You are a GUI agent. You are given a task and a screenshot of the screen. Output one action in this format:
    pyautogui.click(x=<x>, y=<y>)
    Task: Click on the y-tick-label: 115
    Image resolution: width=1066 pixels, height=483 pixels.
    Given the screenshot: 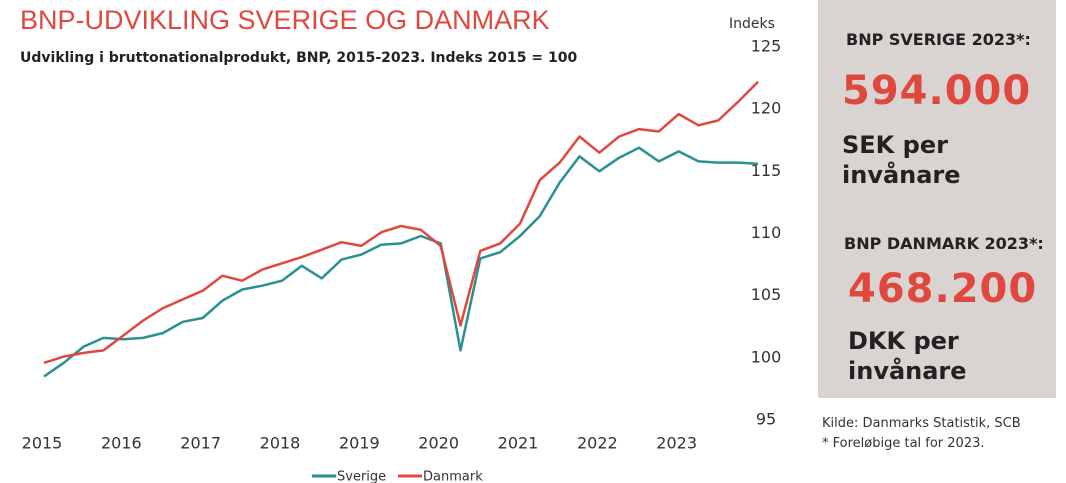 What is the action you would take?
    pyautogui.click(x=766, y=170)
    